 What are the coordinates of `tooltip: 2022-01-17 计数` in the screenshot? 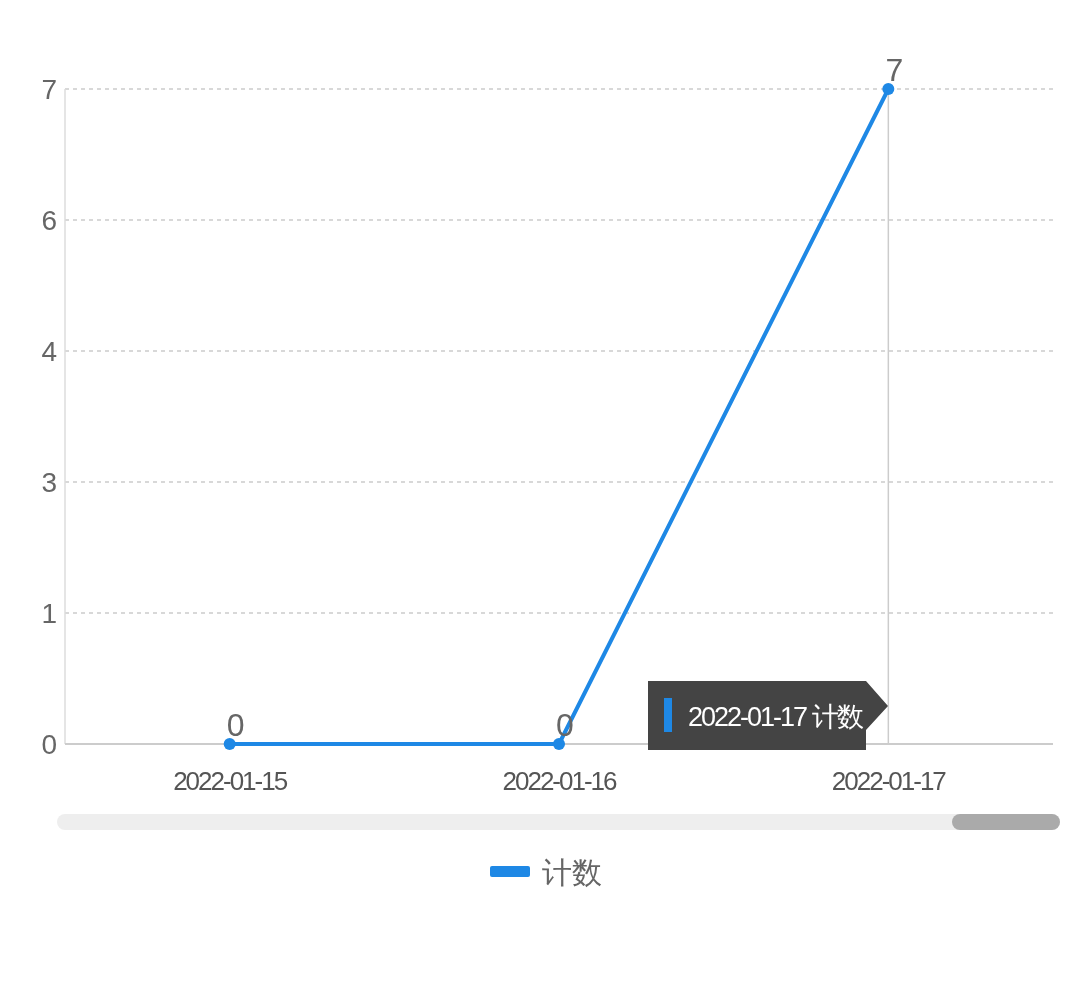 It's located at (768, 715).